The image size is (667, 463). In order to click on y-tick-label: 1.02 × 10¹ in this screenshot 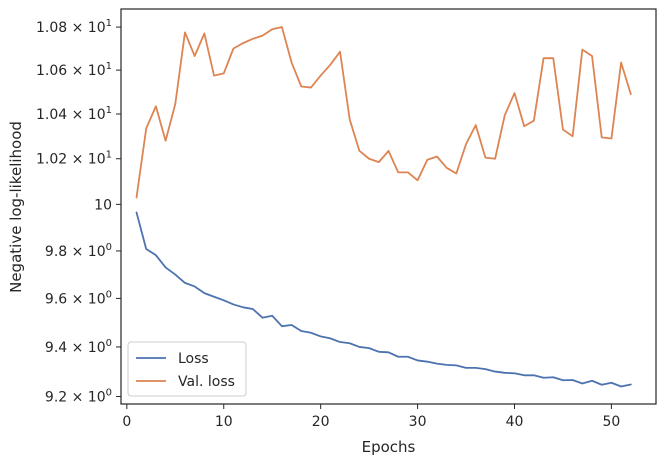, I will do `click(74, 159)`.